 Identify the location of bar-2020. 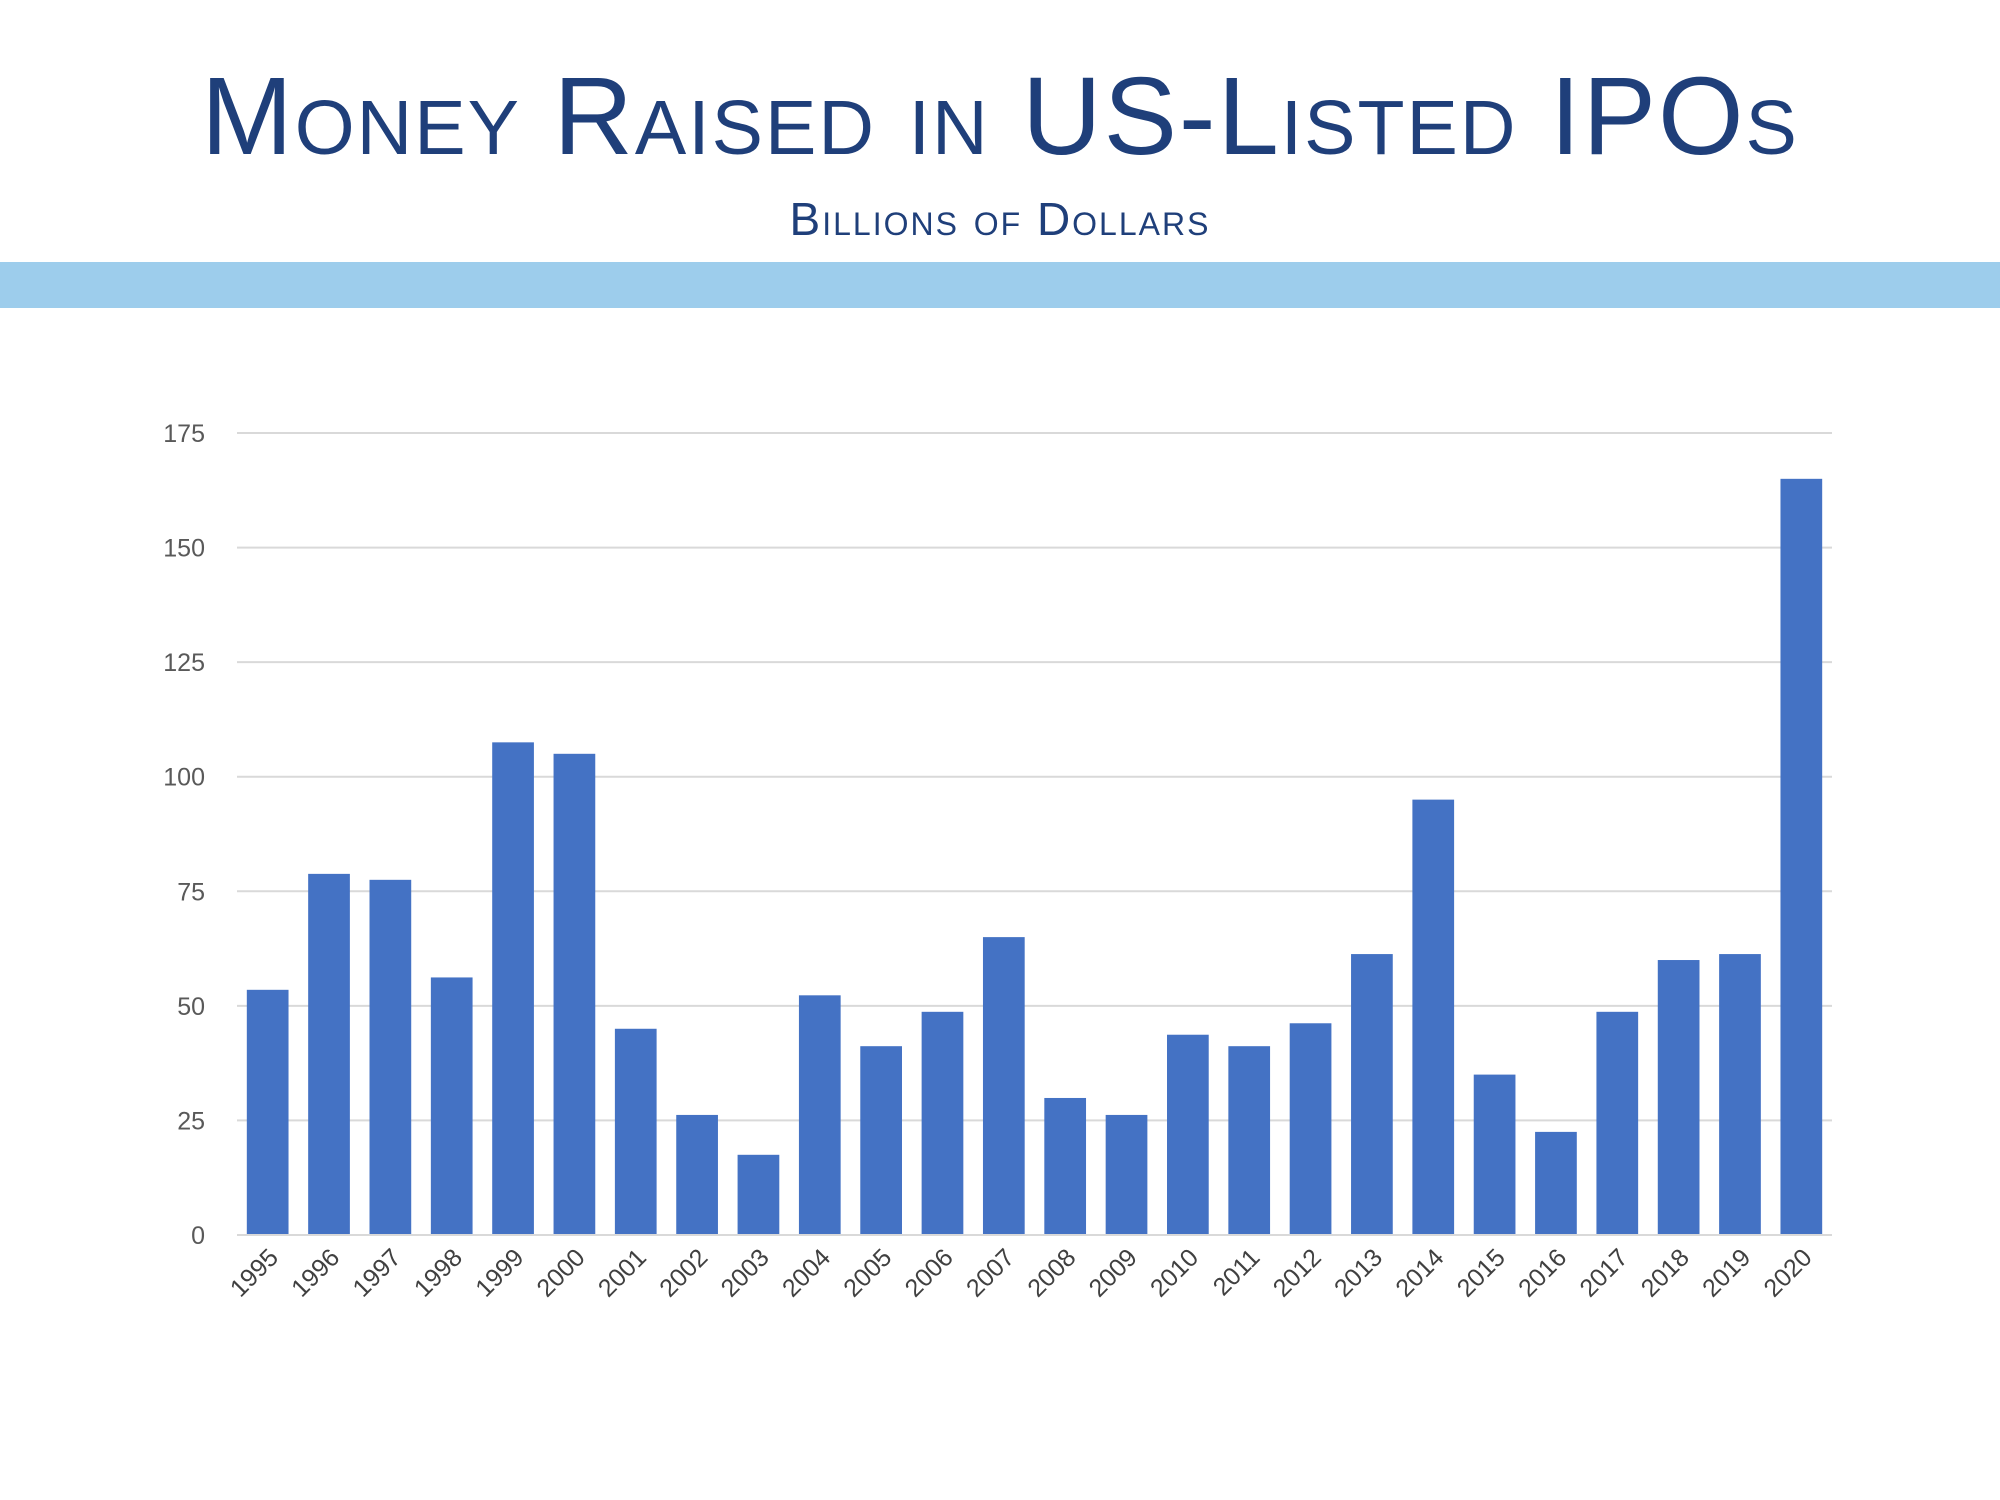
(1801, 856).